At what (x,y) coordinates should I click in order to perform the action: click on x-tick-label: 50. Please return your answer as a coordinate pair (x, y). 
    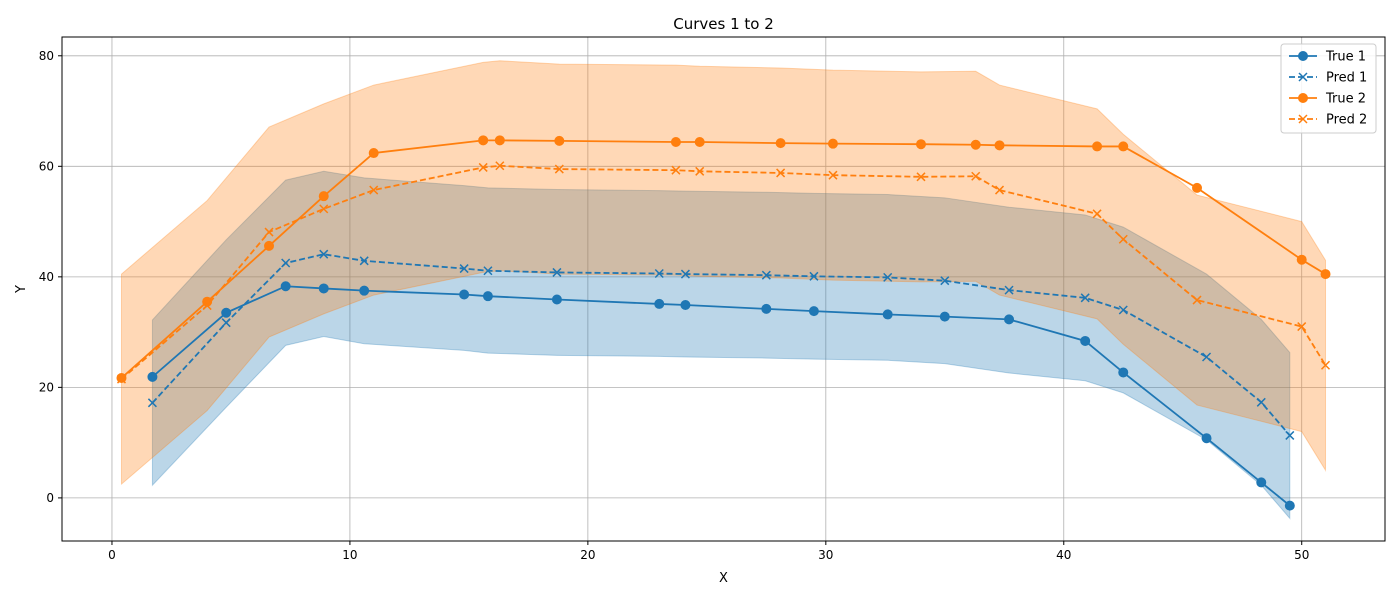
    Looking at the image, I should click on (1301, 555).